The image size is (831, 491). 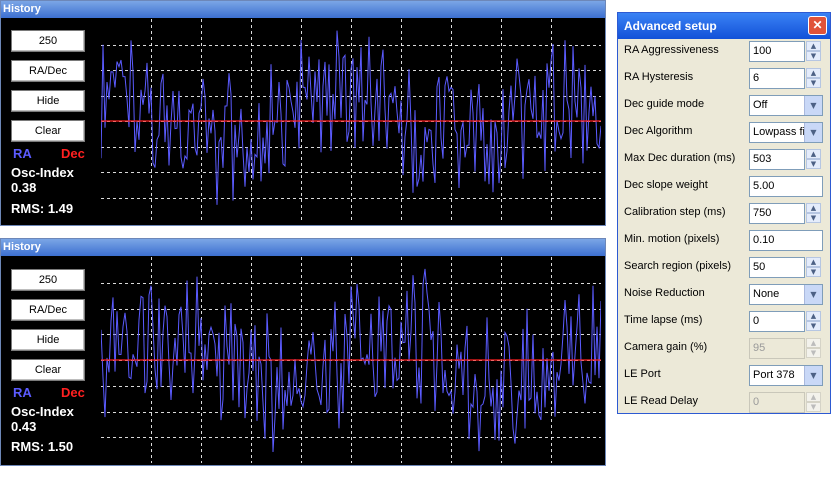 I want to click on setting-row: Calibration step (ms) 750 ▲ ▼, so click(x=724, y=214).